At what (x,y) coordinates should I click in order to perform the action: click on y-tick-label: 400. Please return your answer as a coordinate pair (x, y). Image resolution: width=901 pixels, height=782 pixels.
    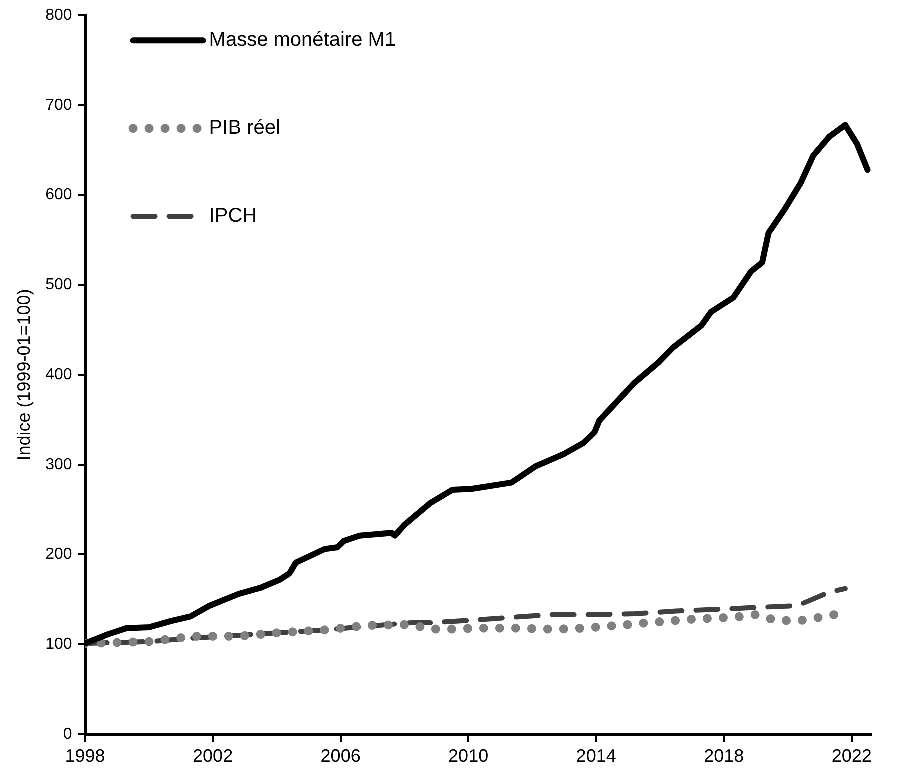
    Looking at the image, I should click on (59, 375).